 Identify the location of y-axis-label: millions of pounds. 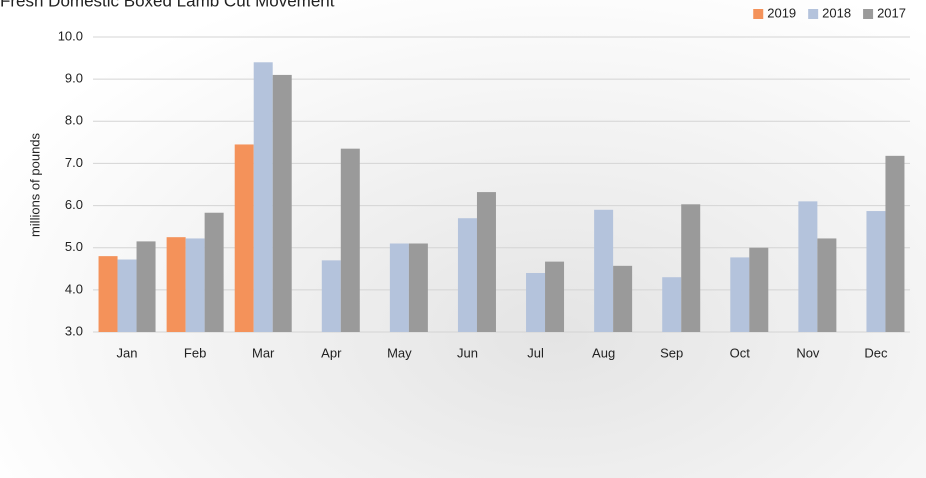
(34, 184).